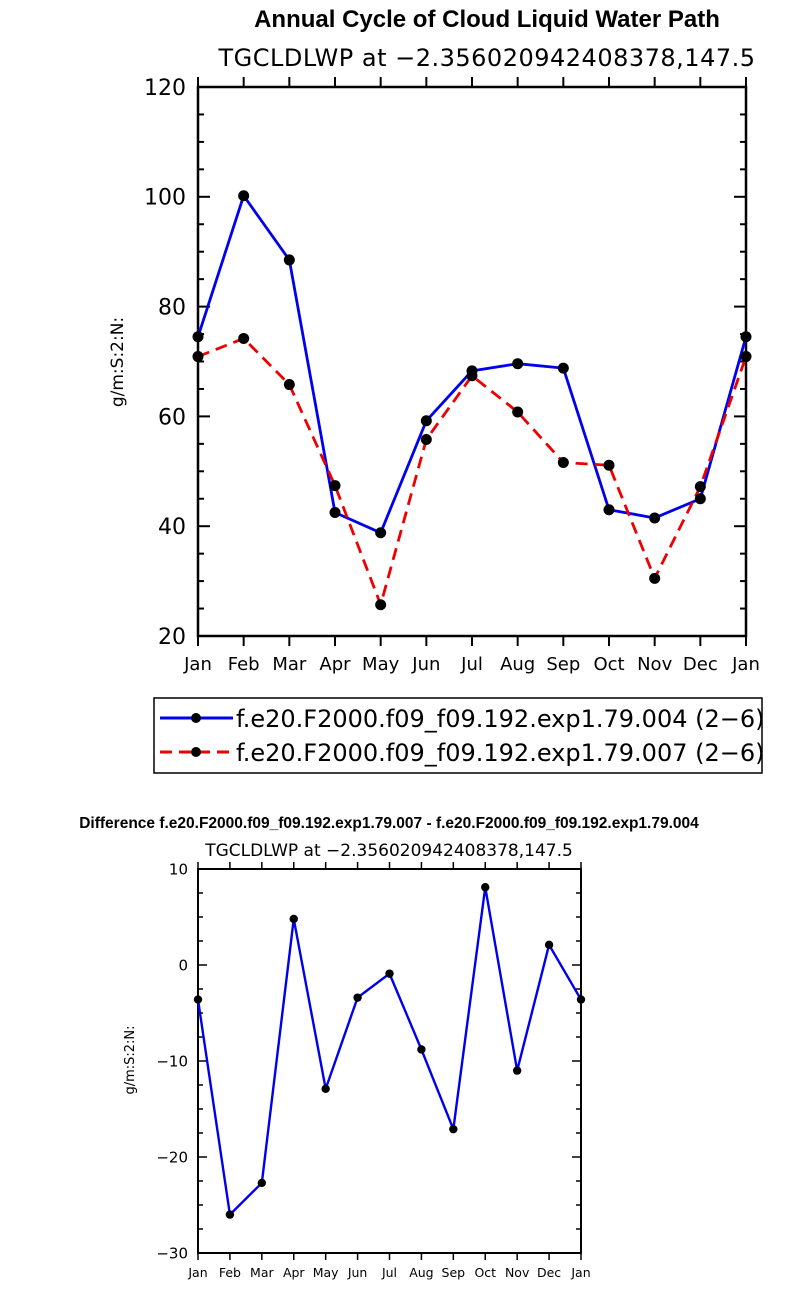 This screenshot has height=1291, width=796. I want to click on y-tick-label: 20, so click(172, 637).